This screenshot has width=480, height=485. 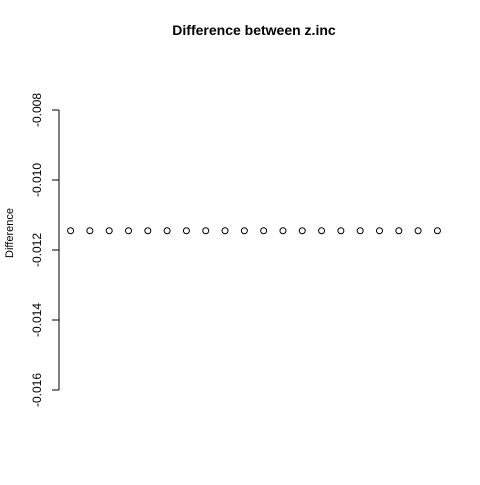 What do you see at coordinates (10, 233) in the screenshot?
I see `y-axis-label: Difference` at bounding box center [10, 233].